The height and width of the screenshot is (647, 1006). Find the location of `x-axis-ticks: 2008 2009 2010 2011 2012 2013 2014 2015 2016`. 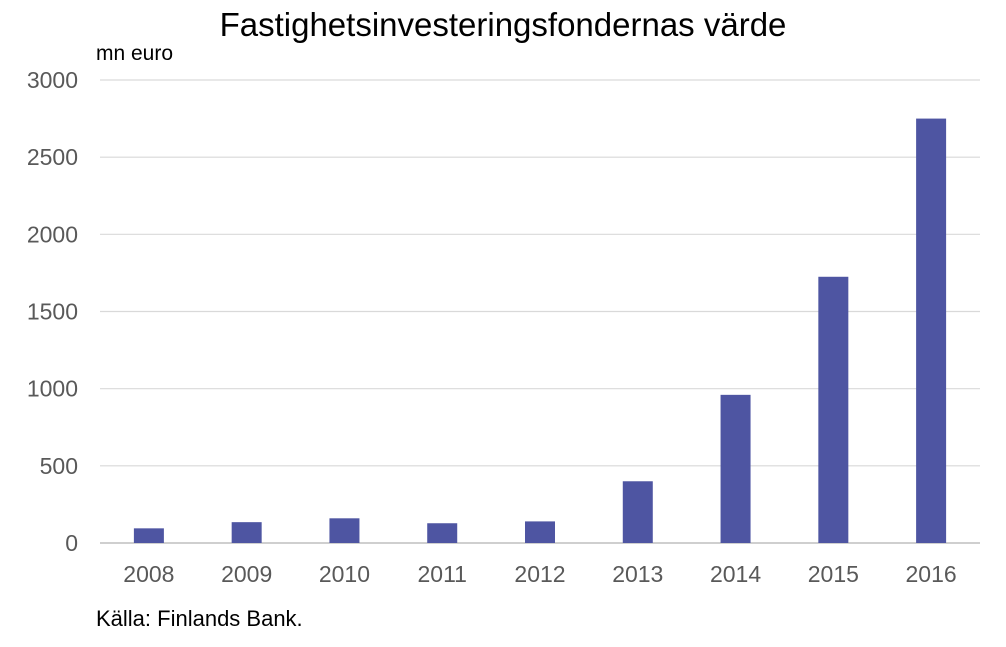

x-axis-ticks: 2008 2009 2010 2011 2012 2013 2014 2015 2016 is located at coordinates (539, 574).